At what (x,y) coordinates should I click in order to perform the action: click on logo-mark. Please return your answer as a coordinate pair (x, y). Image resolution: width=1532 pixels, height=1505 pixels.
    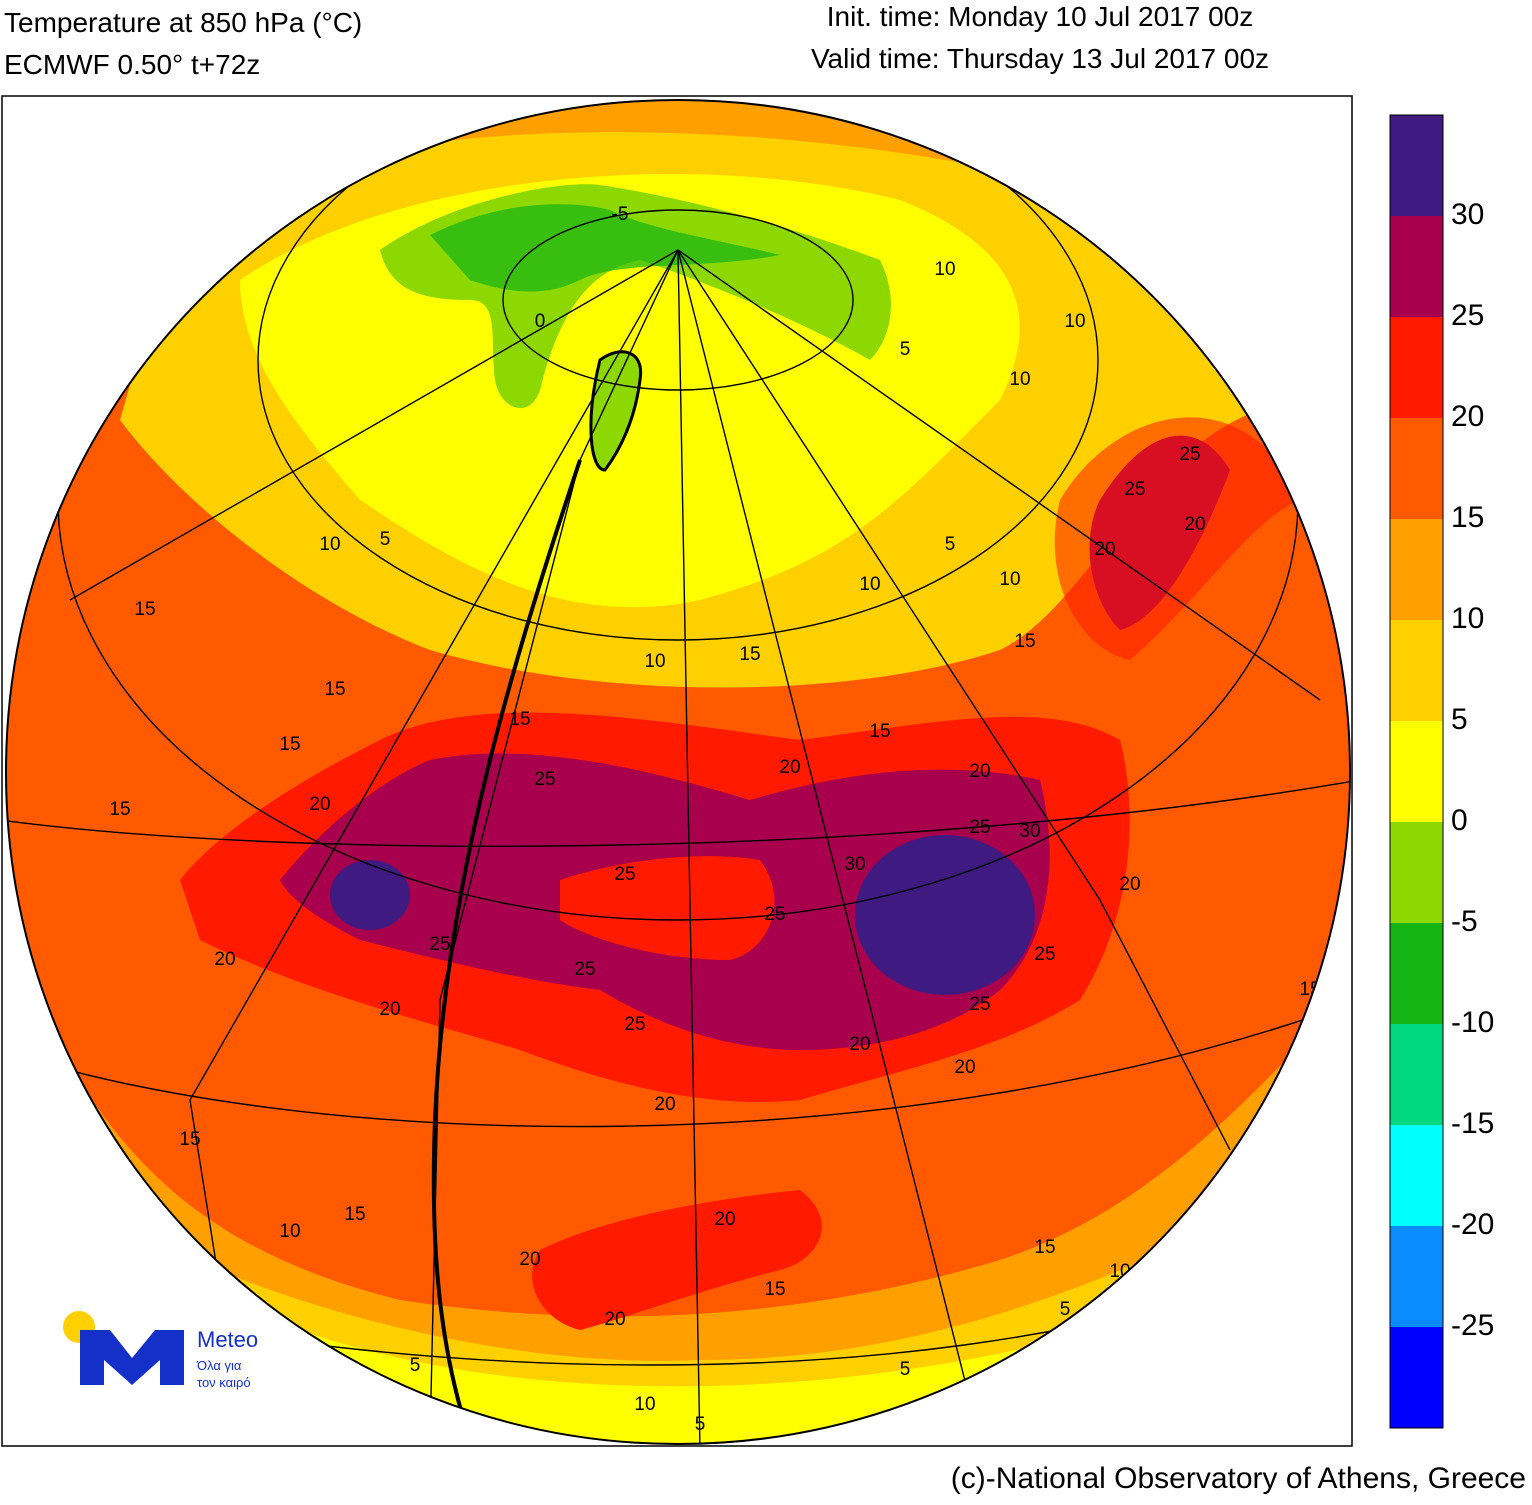
    Looking at the image, I should click on (132, 1357).